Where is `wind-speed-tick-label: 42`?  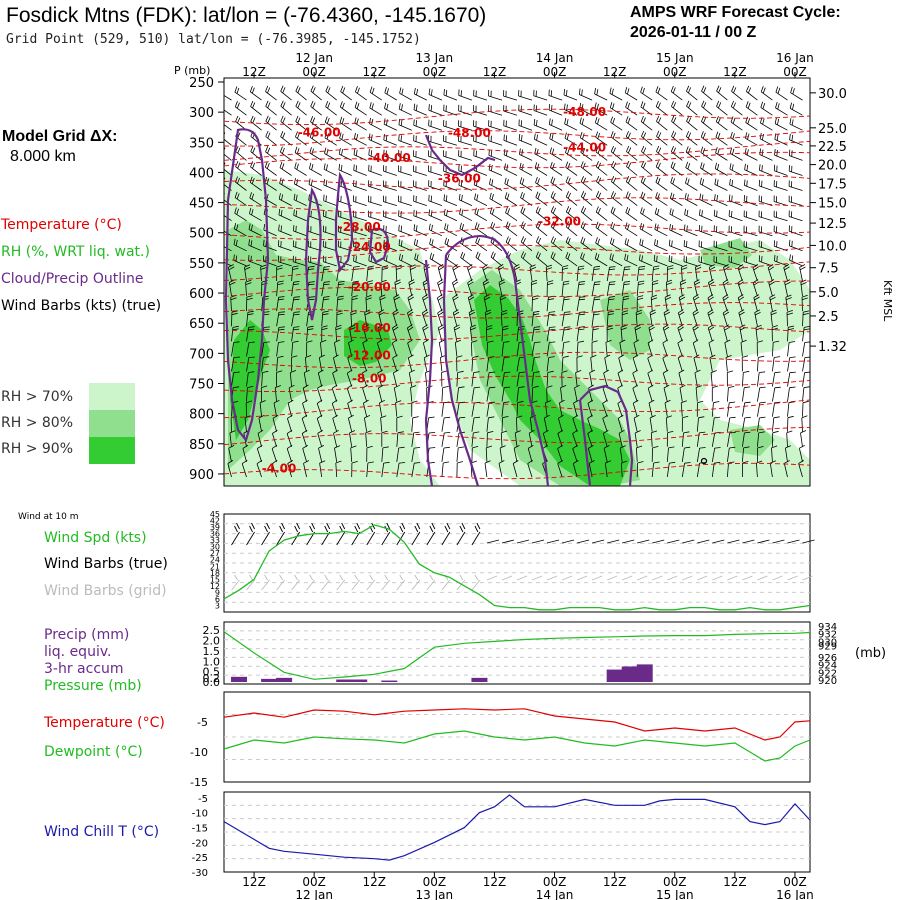
wind-speed-tick-label: 42 is located at coordinates (215, 521).